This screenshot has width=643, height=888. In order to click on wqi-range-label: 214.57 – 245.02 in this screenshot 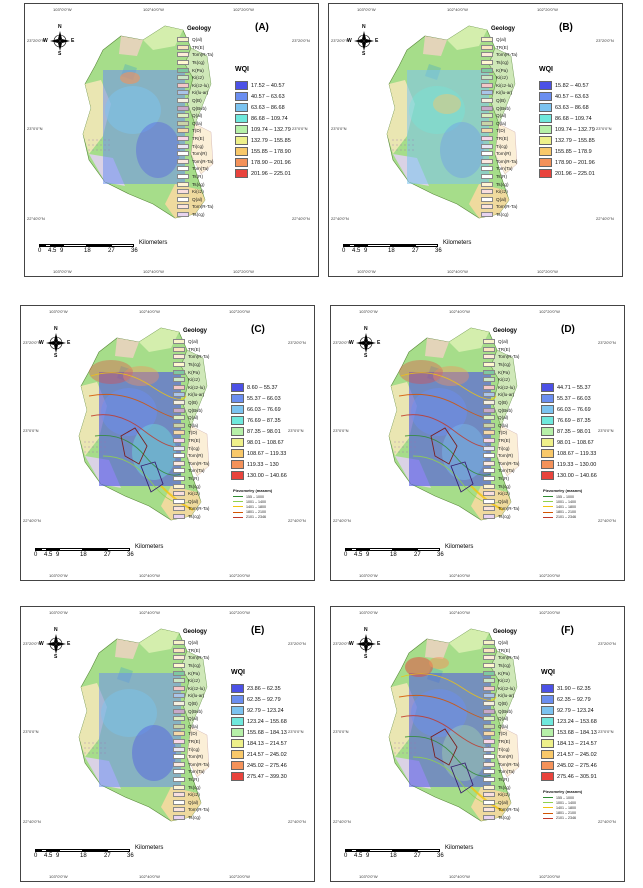, I will do `click(267, 754)`.